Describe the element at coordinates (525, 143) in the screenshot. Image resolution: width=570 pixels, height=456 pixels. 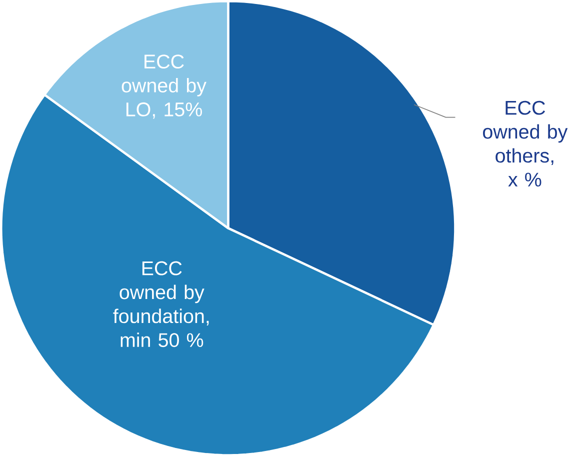
I see `slice-label: ECC owned by others, x %` at that location.